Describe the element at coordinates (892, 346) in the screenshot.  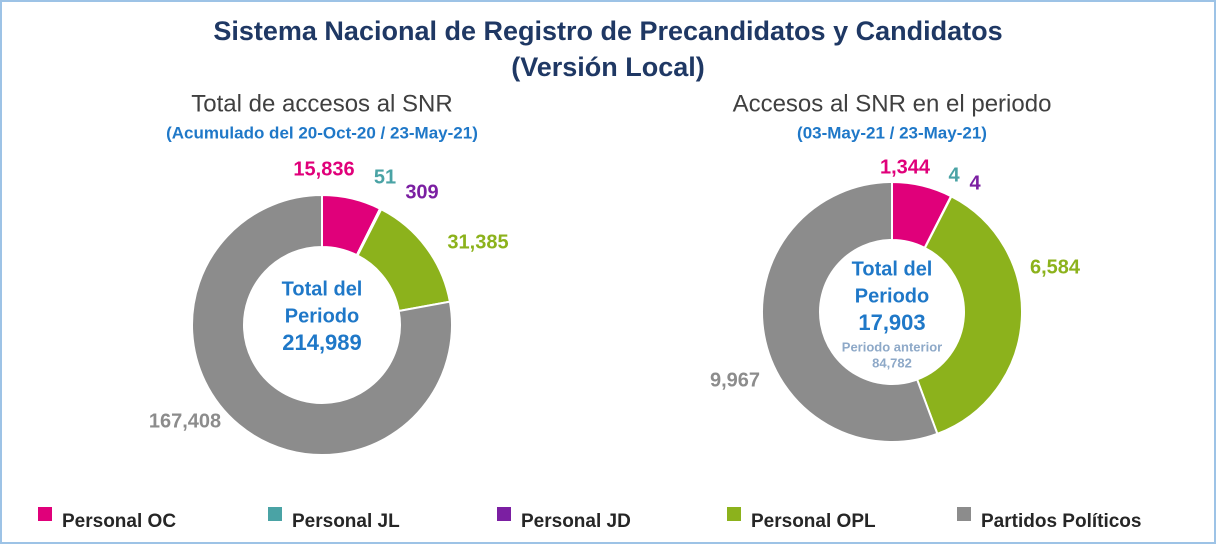
I see `previous-title: Periodo anterior` at that location.